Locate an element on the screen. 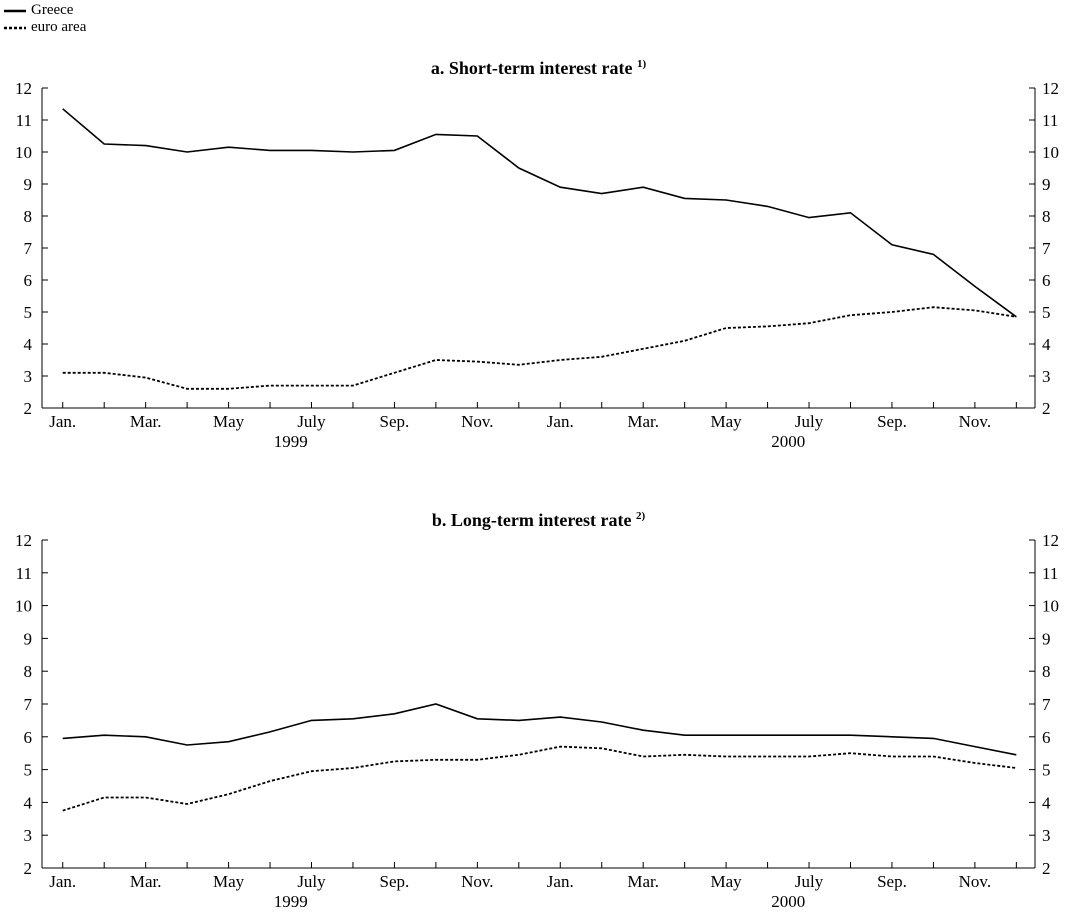 The width and height of the screenshot is (1077, 914). legend: Greece euro area is located at coordinates (45, 19).